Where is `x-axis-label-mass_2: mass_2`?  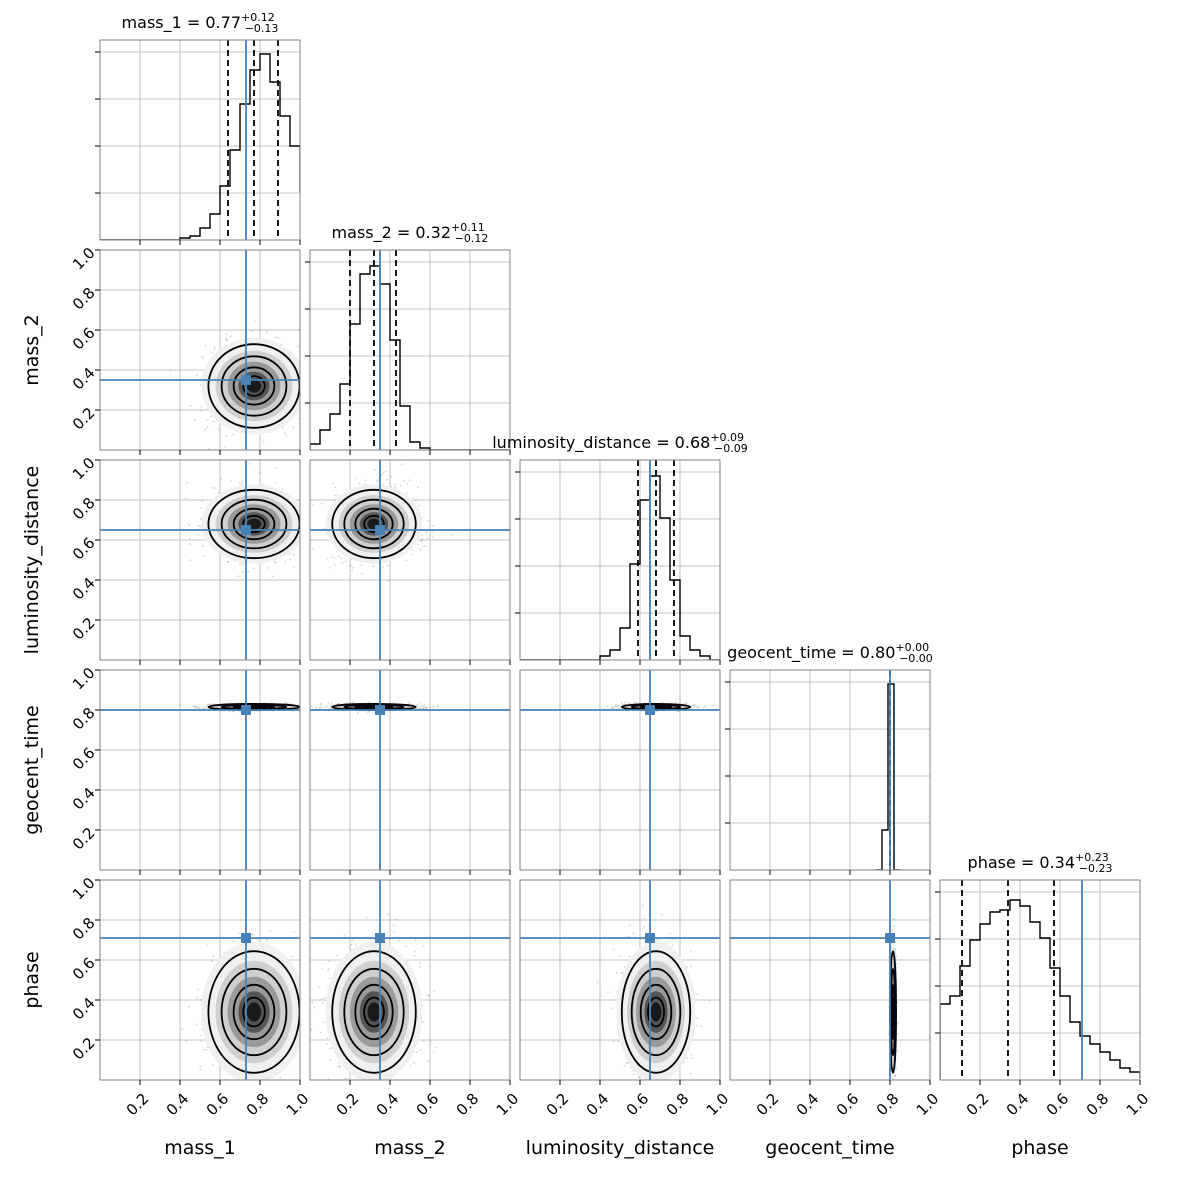
x-axis-label-mass_2: mass_2 is located at coordinates (410, 1148).